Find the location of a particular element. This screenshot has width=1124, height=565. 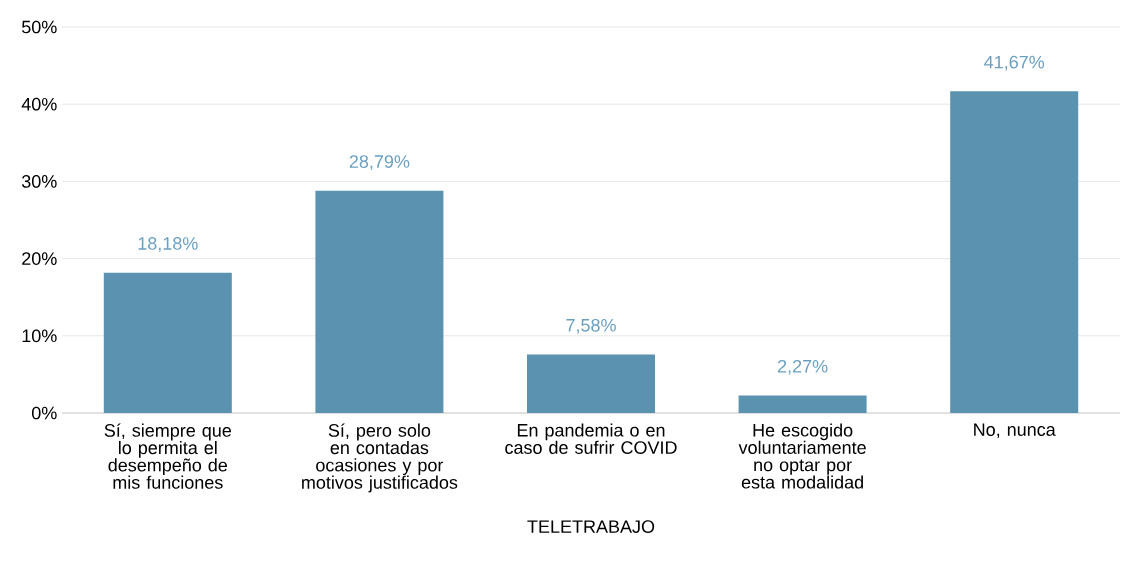

data-label: 18,18% is located at coordinates (168, 244).